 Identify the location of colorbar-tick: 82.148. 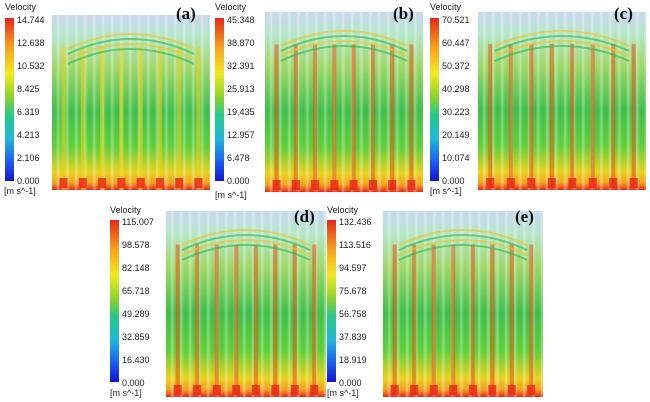
(136, 268).